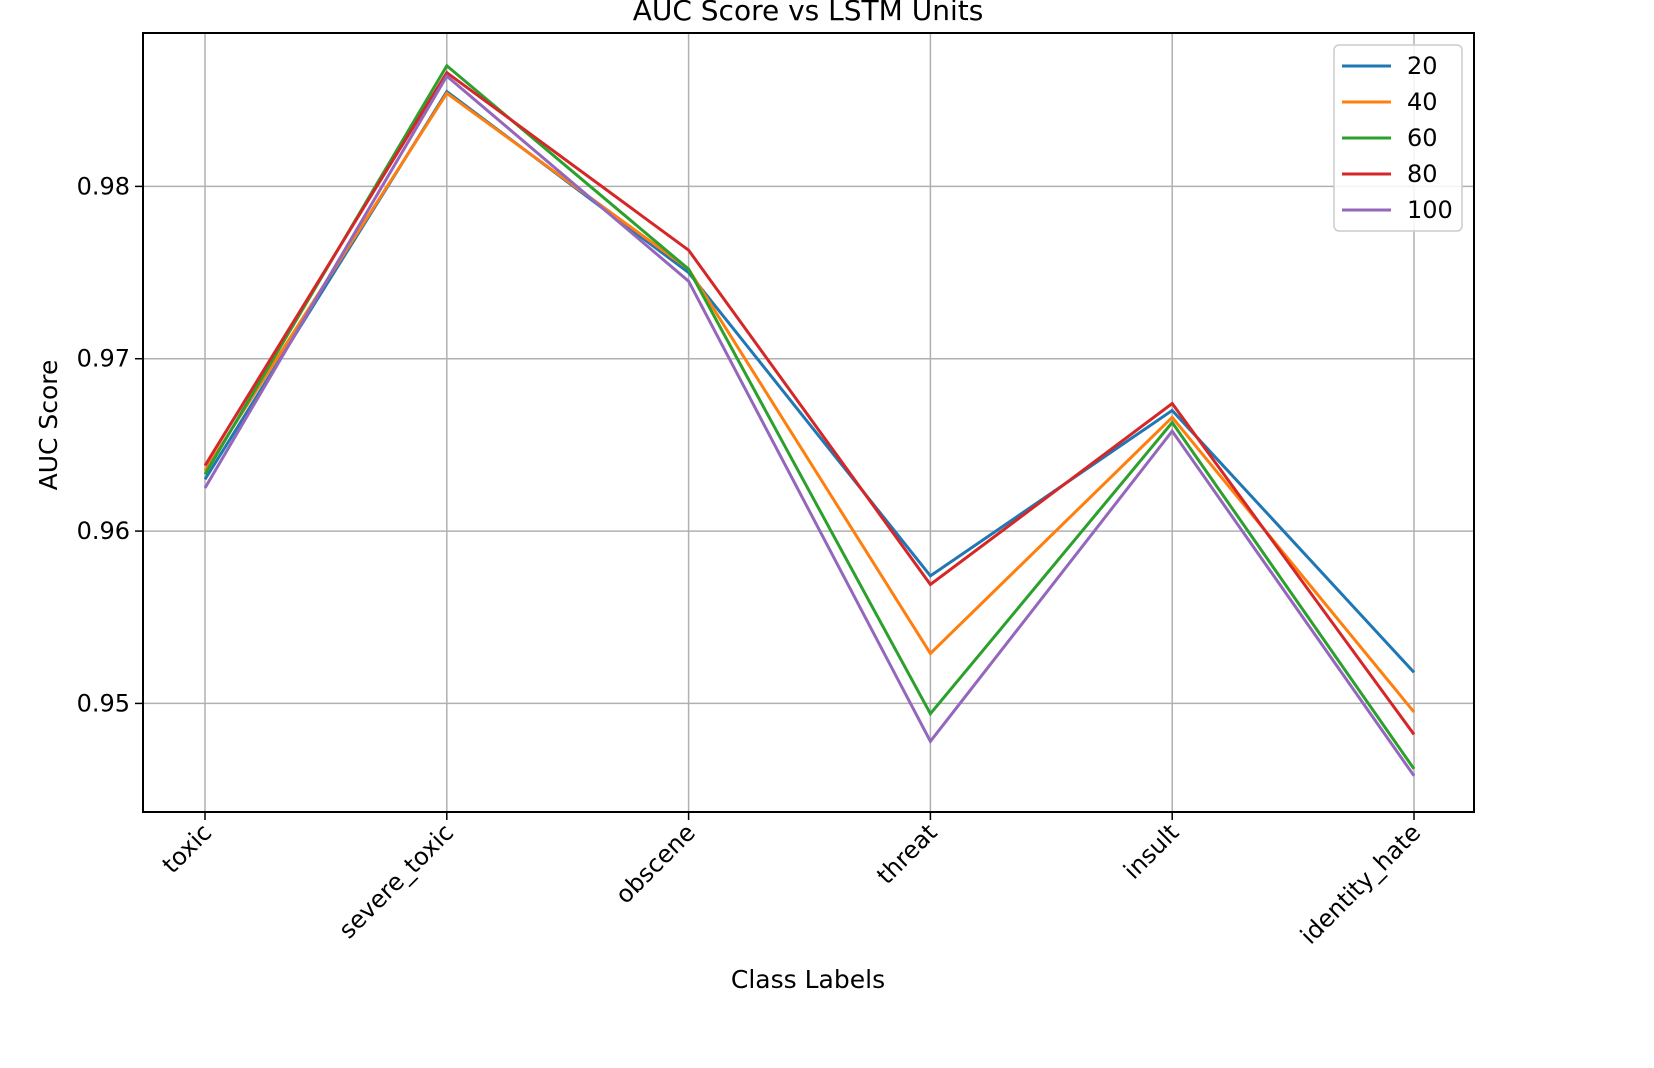  What do you see at coordinates (103, 359) in the screenshot?
I see `y-tick-label: 0.97` at bounding box center [103, 359].